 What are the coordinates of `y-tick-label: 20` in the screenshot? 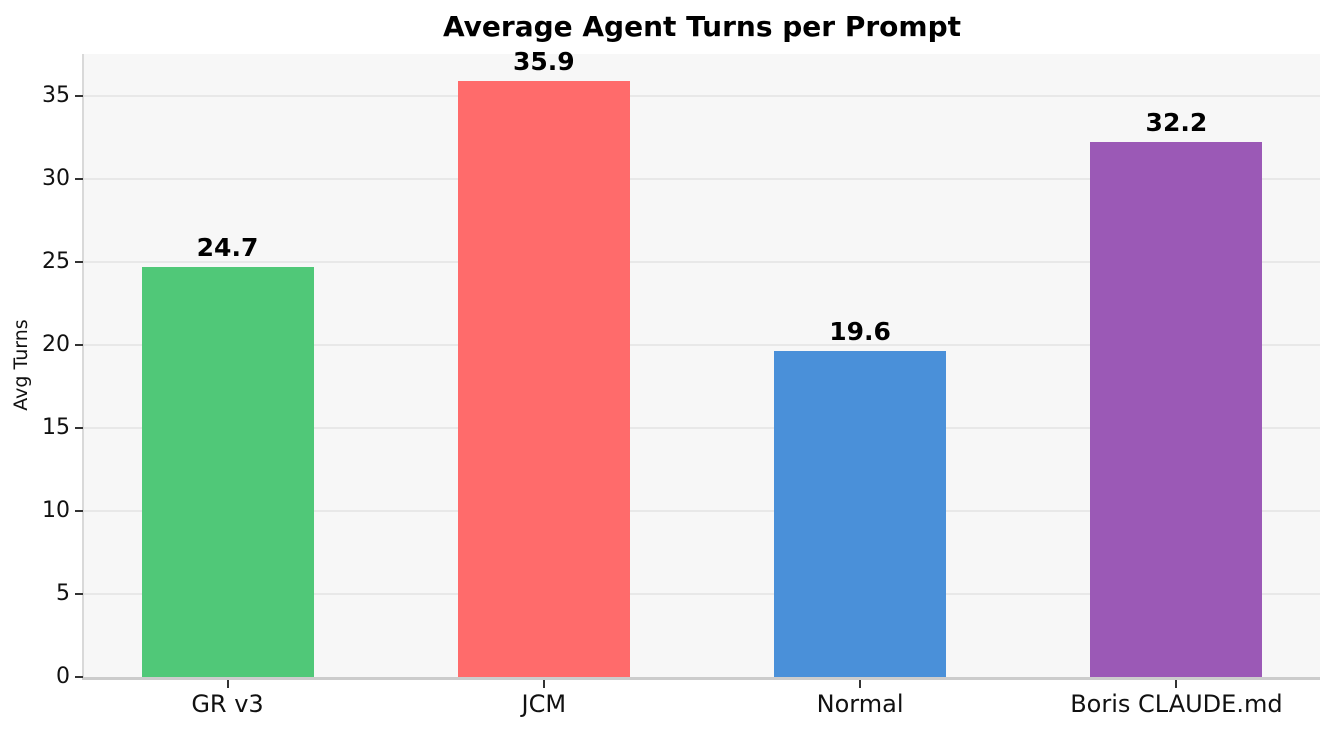 It's located at (56, 344).